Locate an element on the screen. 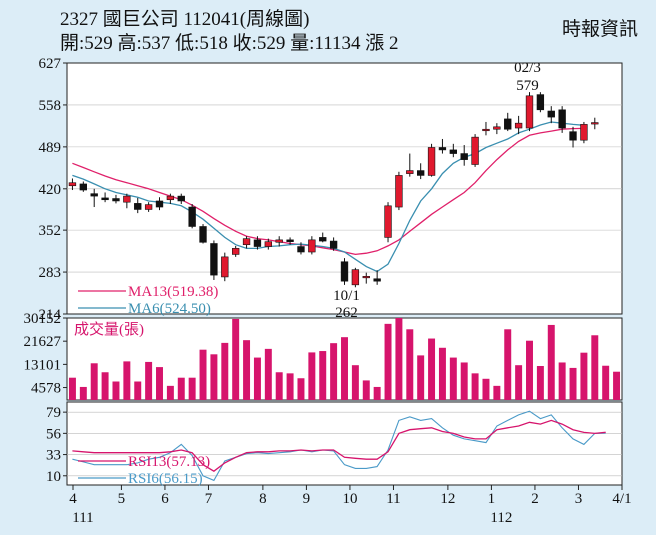 The image size is (656, 535). quote-line: 開:529 高:537 低:518 收:529 量:11134 漲 2 is located at coordinates (229, 43).